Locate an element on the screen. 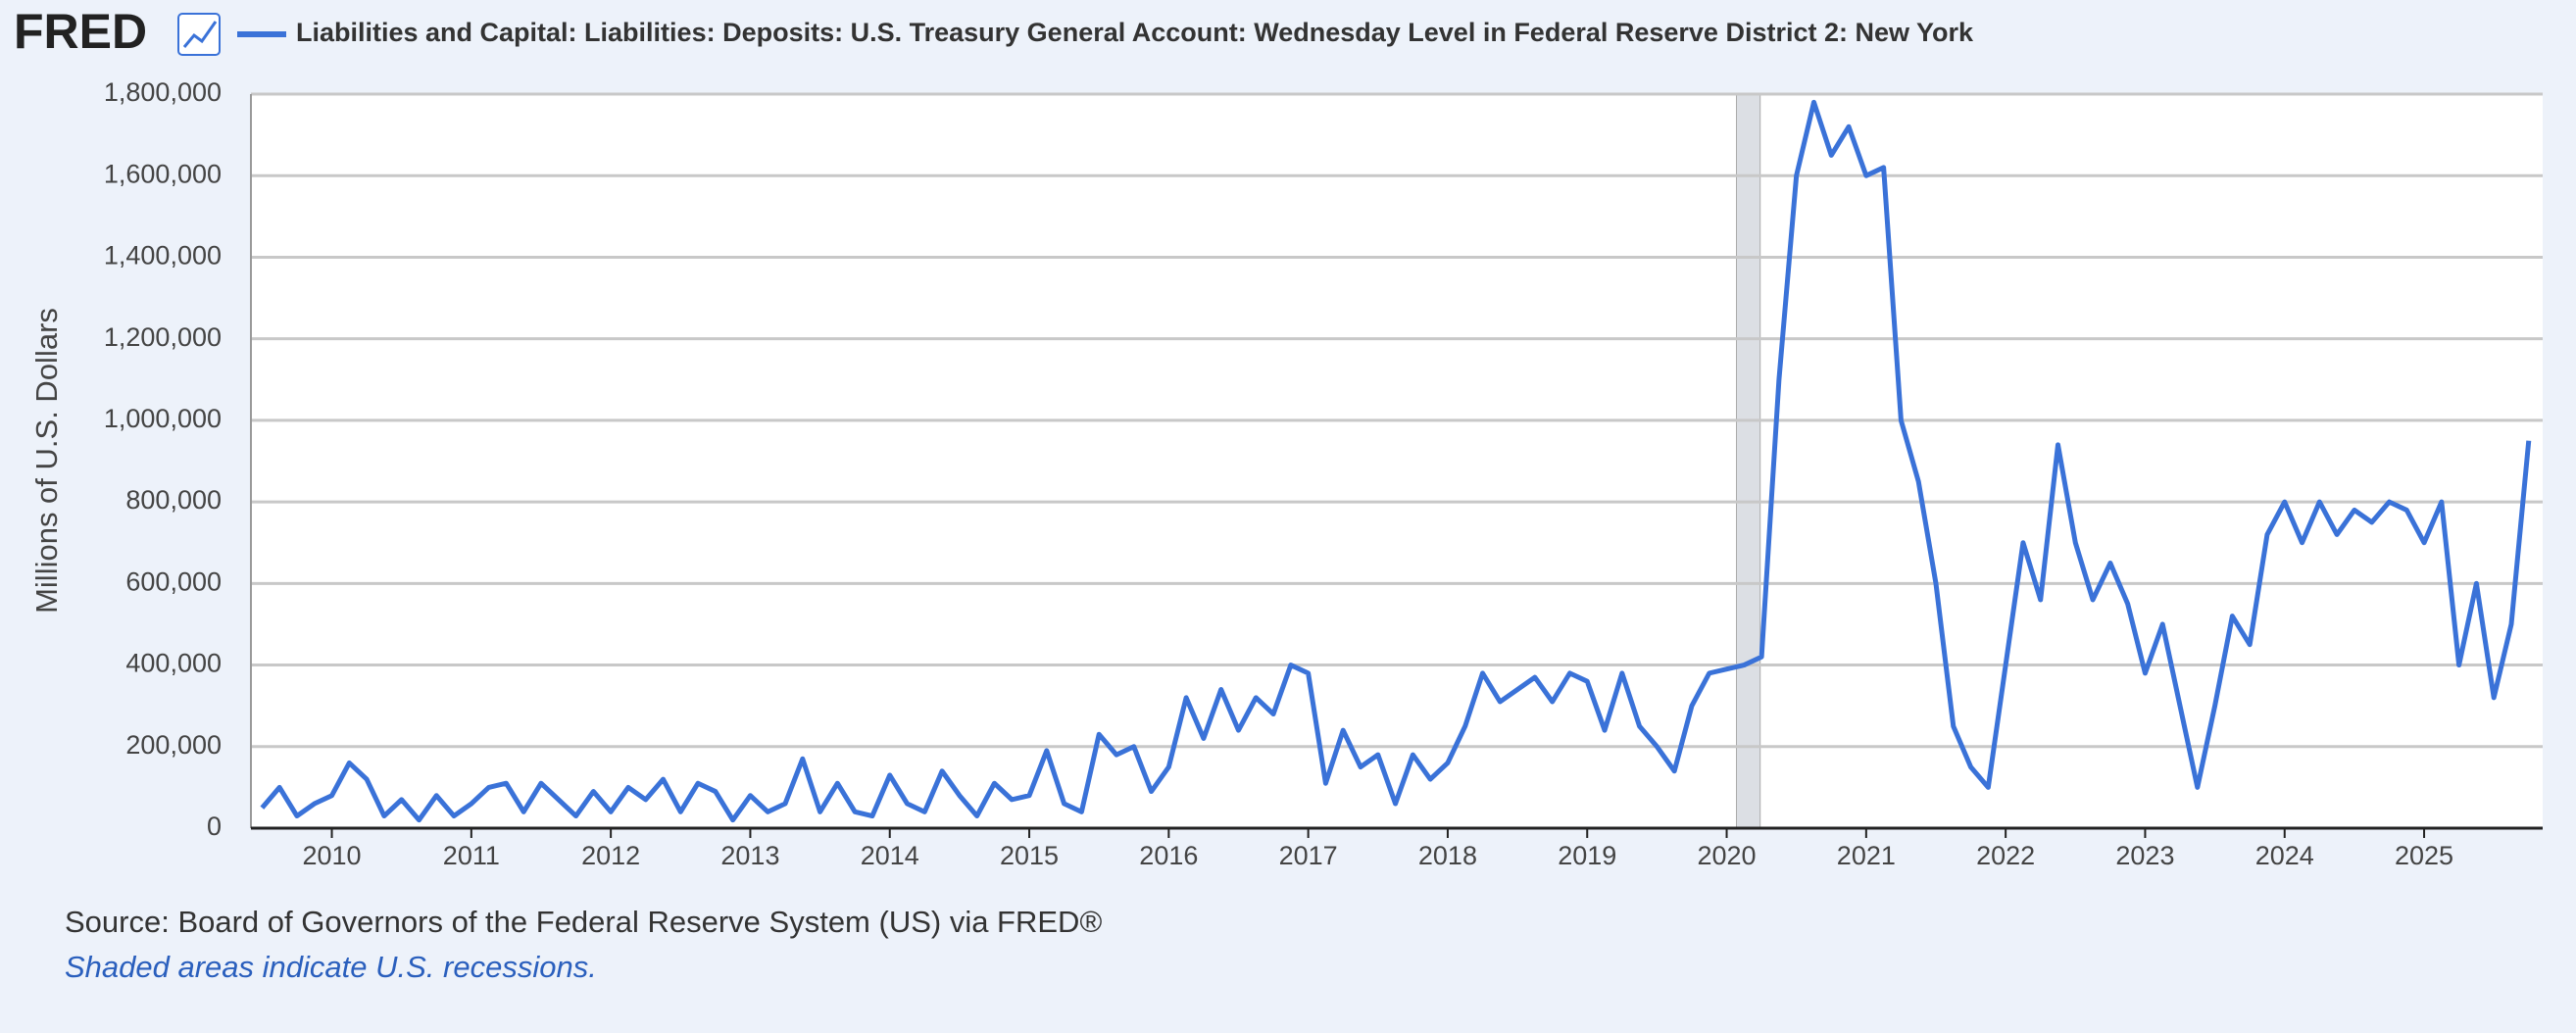 The image size is (2576, 1033). y-tick-label: 600,000 is located at coordinates (173, 581).